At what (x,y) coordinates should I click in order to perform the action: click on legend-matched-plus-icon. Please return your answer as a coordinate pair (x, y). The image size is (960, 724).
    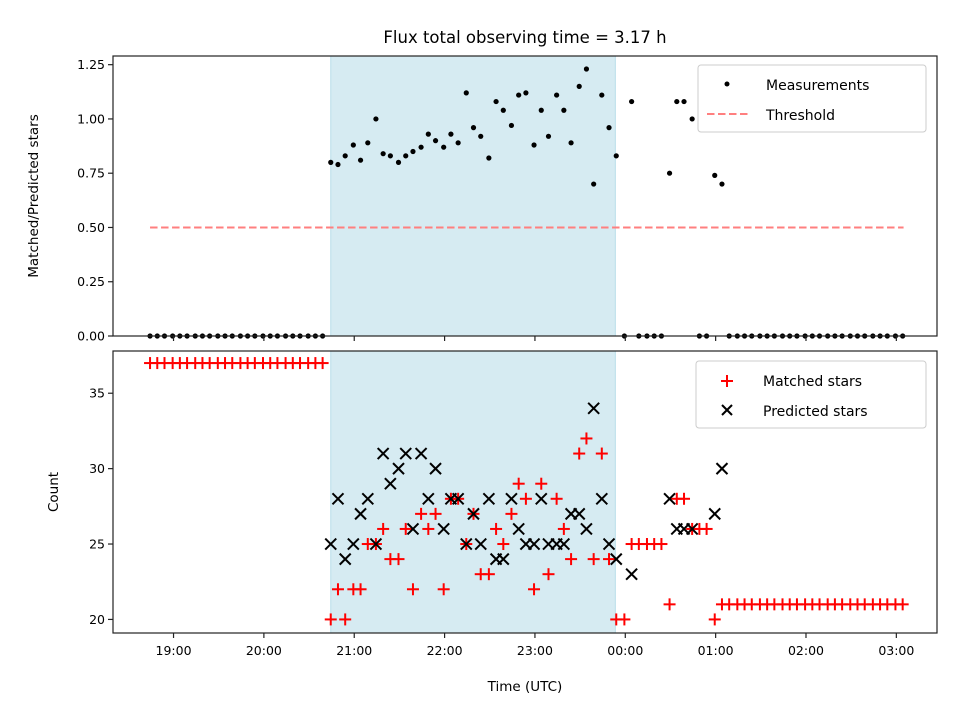
    Looking at the image, I should click on (727, 381).